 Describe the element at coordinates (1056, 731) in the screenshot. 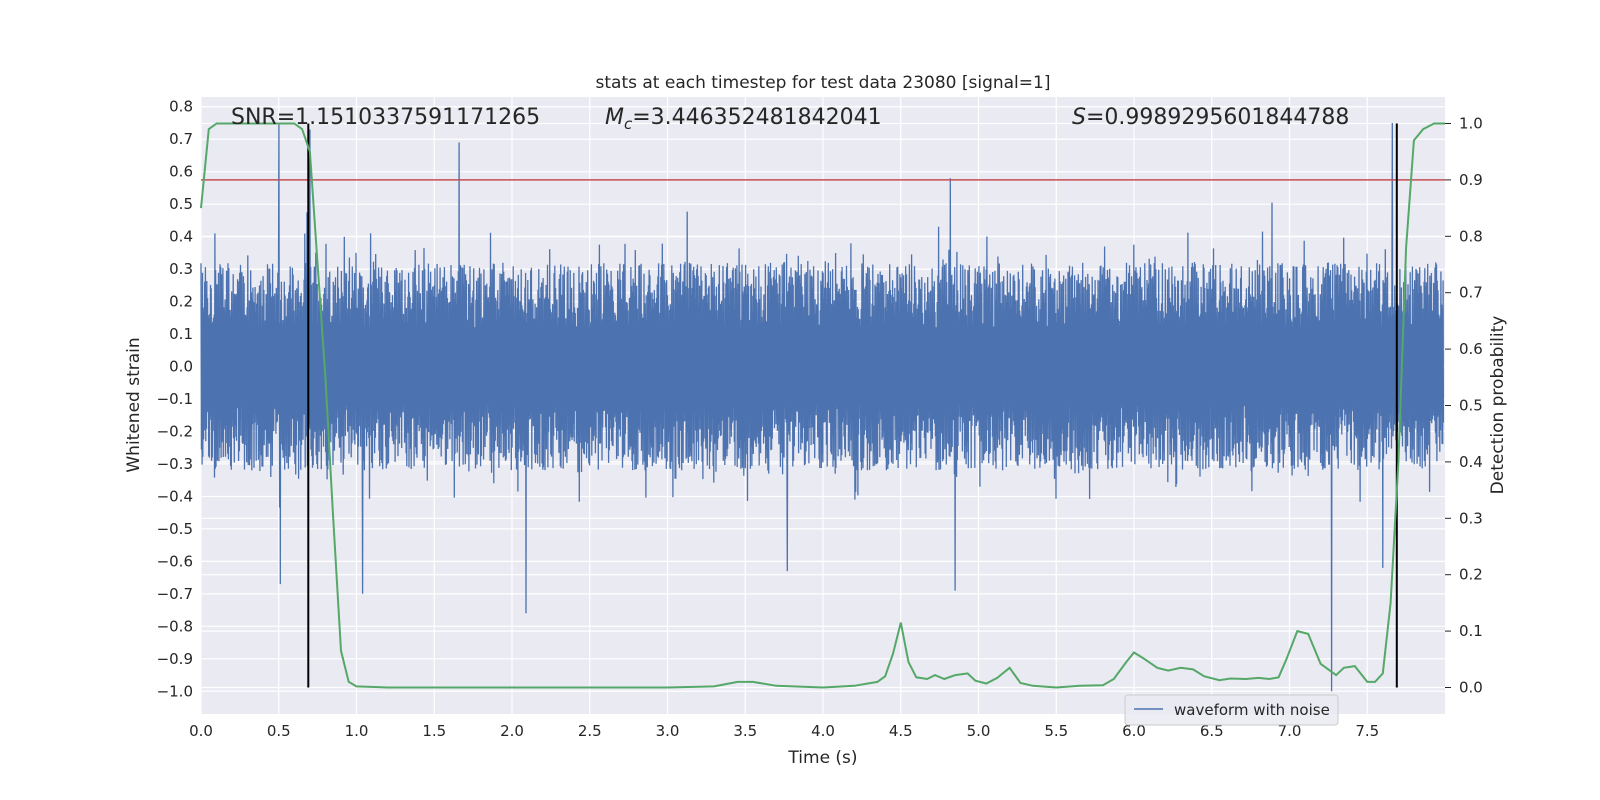

I see `x-tick-label: 5.5` at that location.